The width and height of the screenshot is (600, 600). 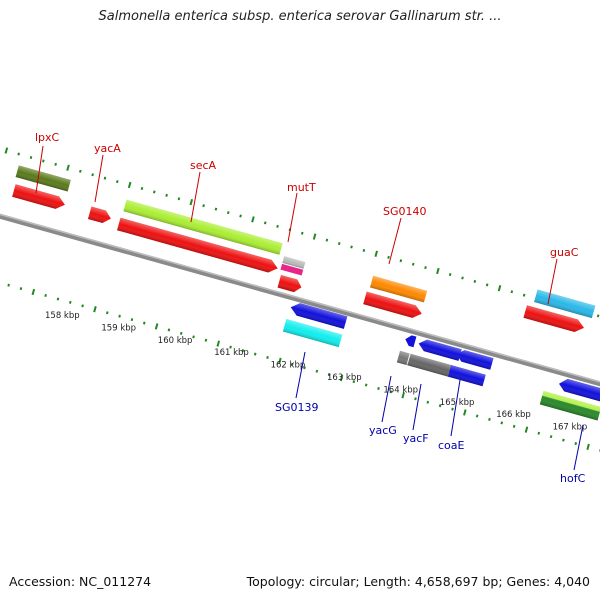 I want to click on gene-yacF, so click(x=439, y=349).